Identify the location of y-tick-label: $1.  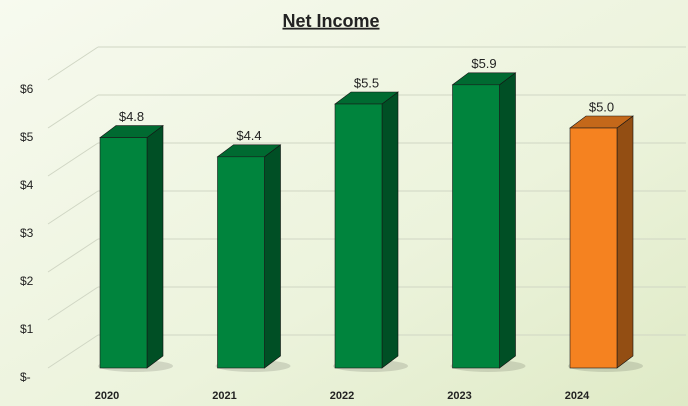
(27, 329).